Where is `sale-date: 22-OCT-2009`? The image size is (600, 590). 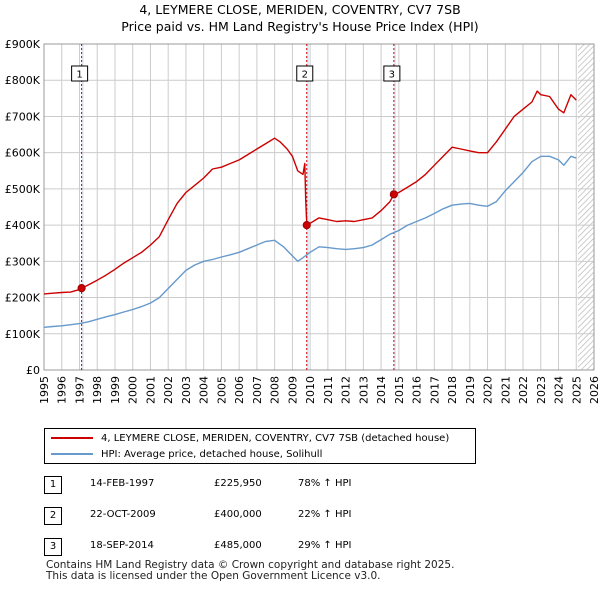 sale-date: 22-OCT-2009 is located at coordinates (123, 514).